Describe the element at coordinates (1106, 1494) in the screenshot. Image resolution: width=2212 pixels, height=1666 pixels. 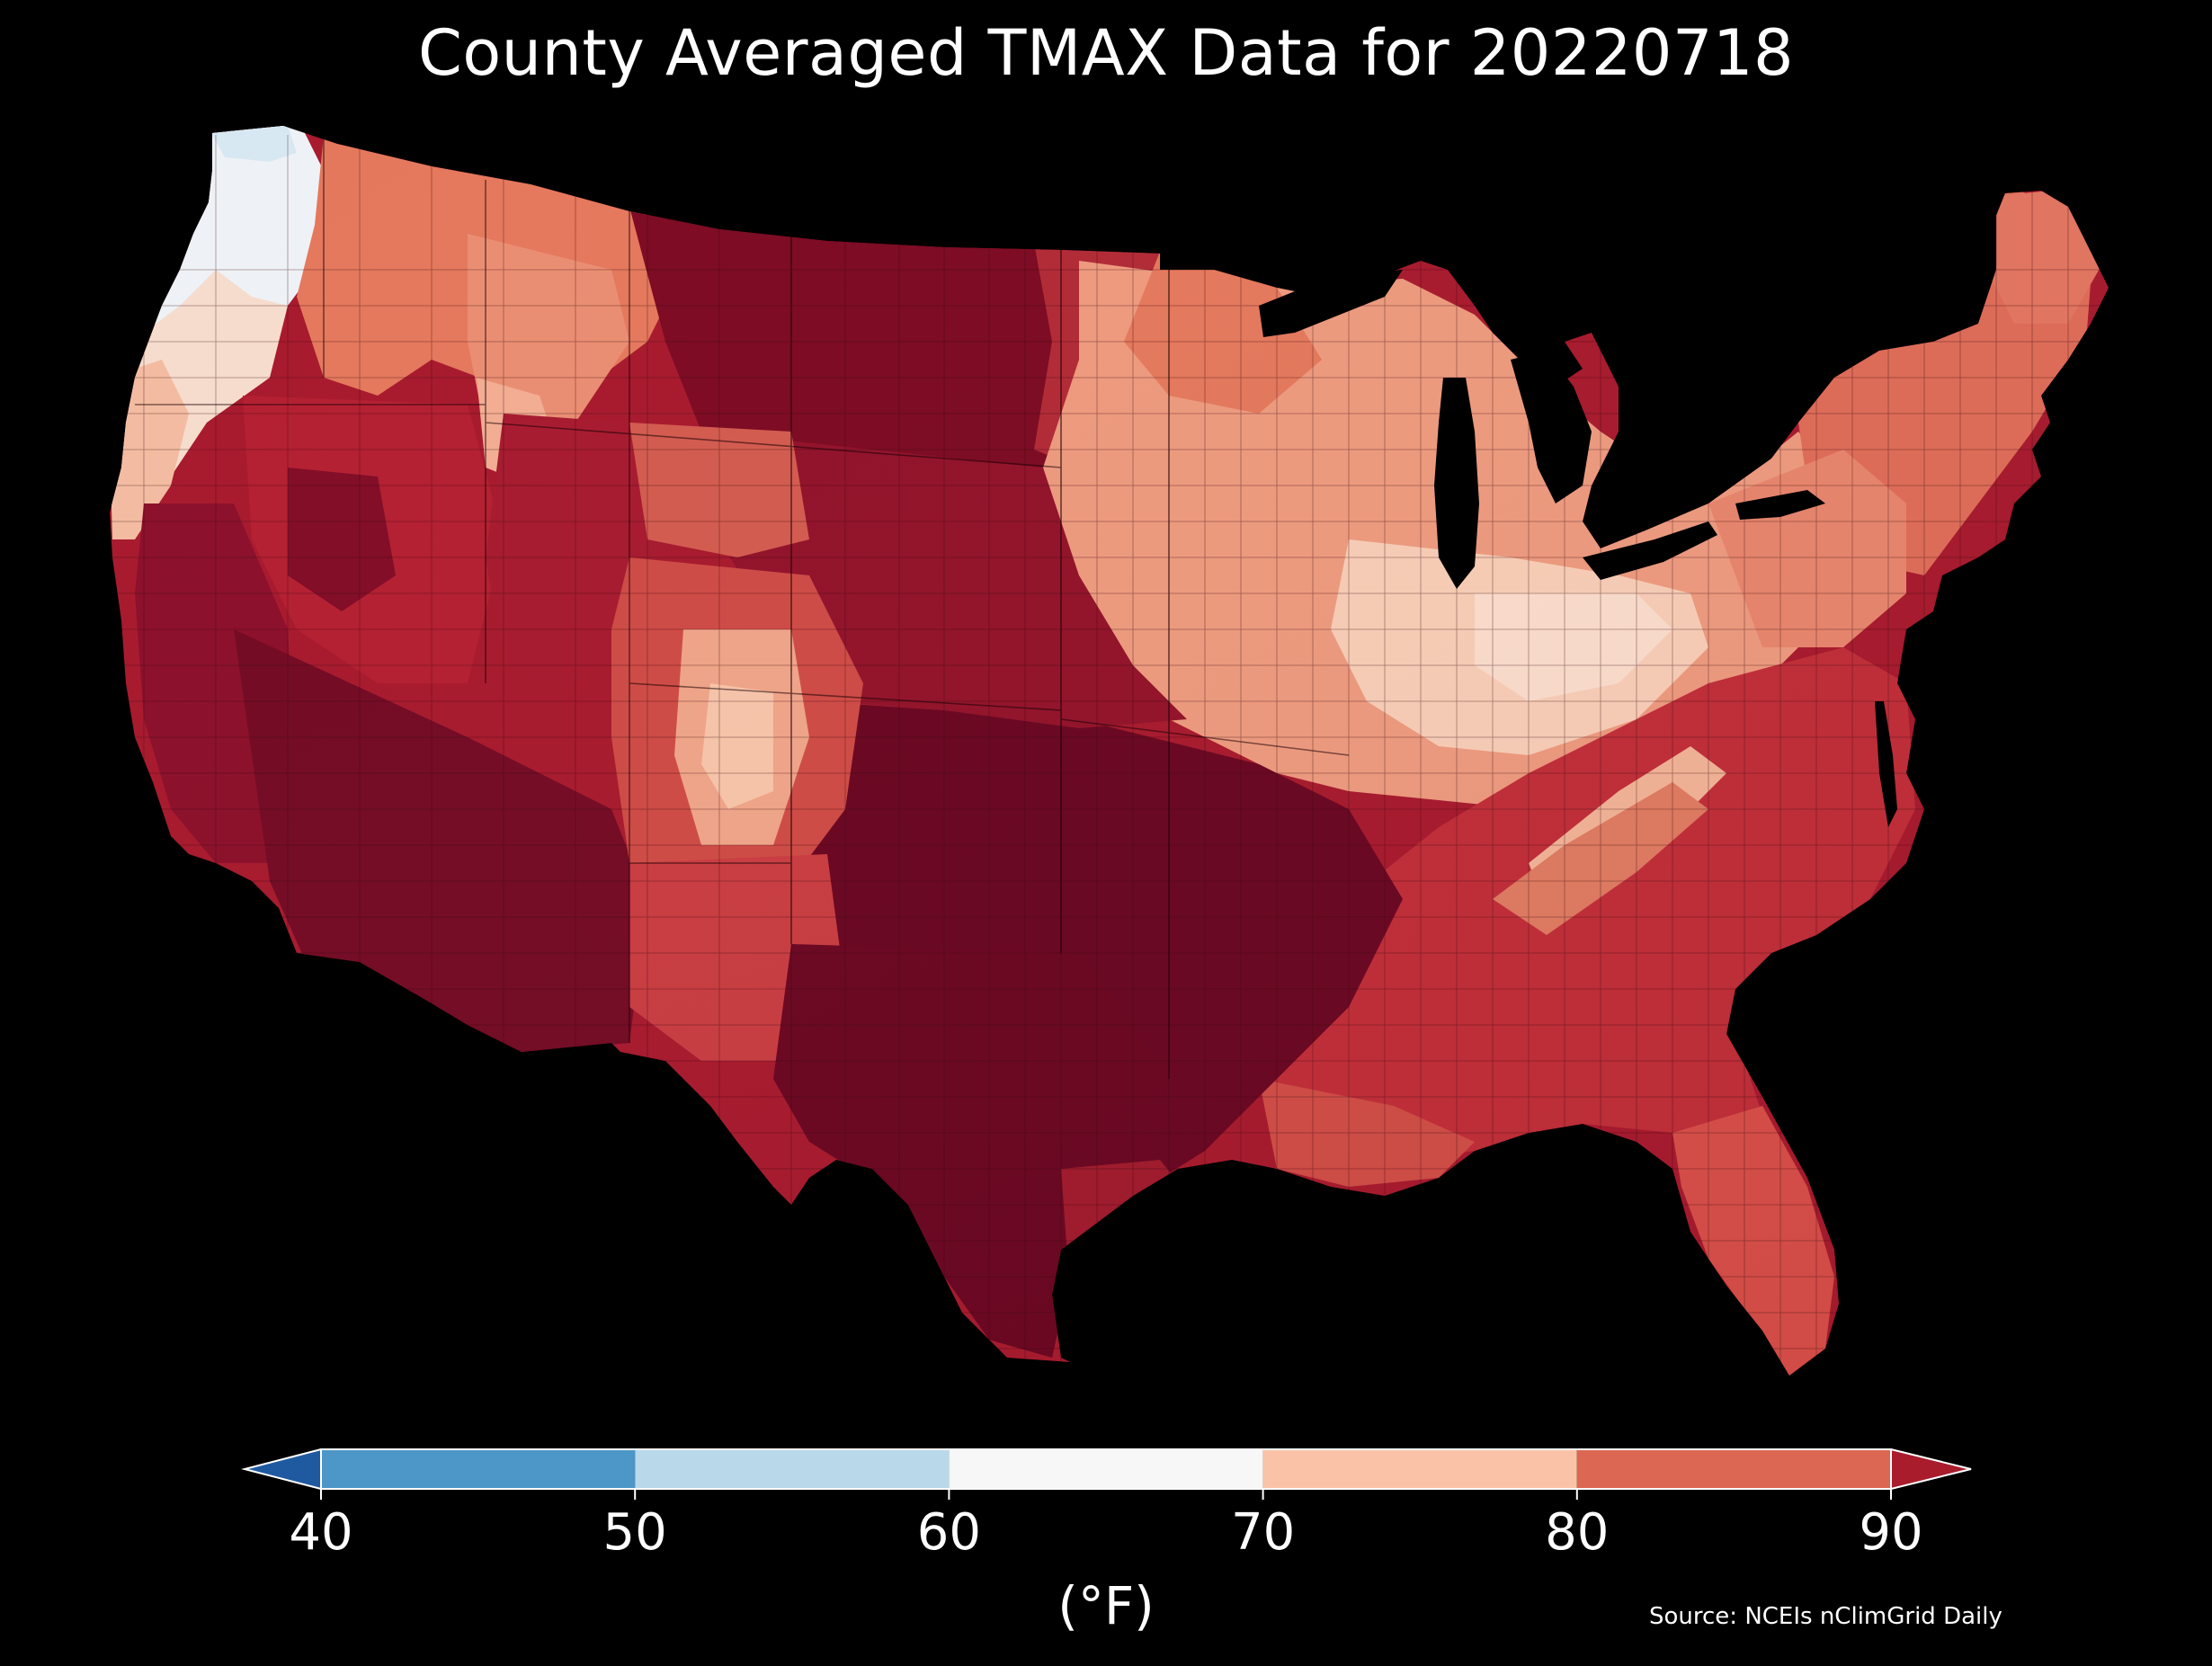
I see `colorbar-ticks` at that location.